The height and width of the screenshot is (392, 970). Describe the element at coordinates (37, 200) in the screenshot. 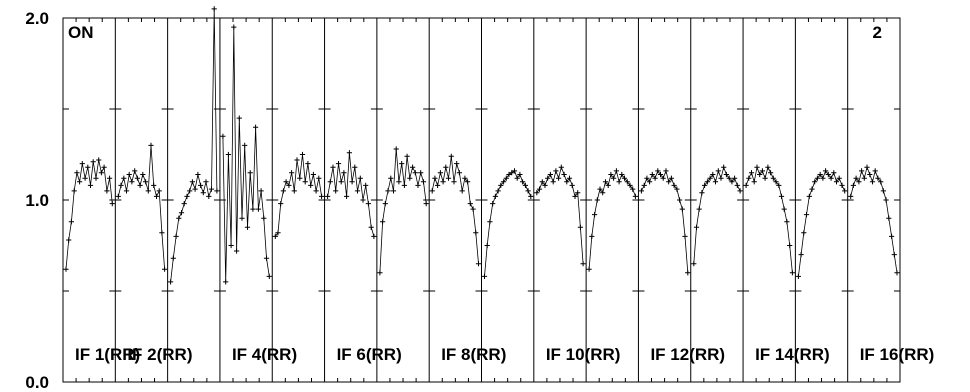

I see `y-tick-labels: 0.0 1.0 2.0` at that location.